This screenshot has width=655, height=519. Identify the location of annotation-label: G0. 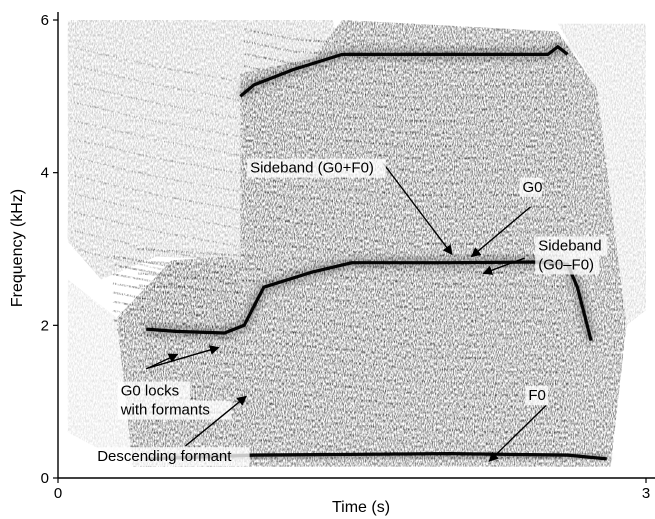
(533, 187).